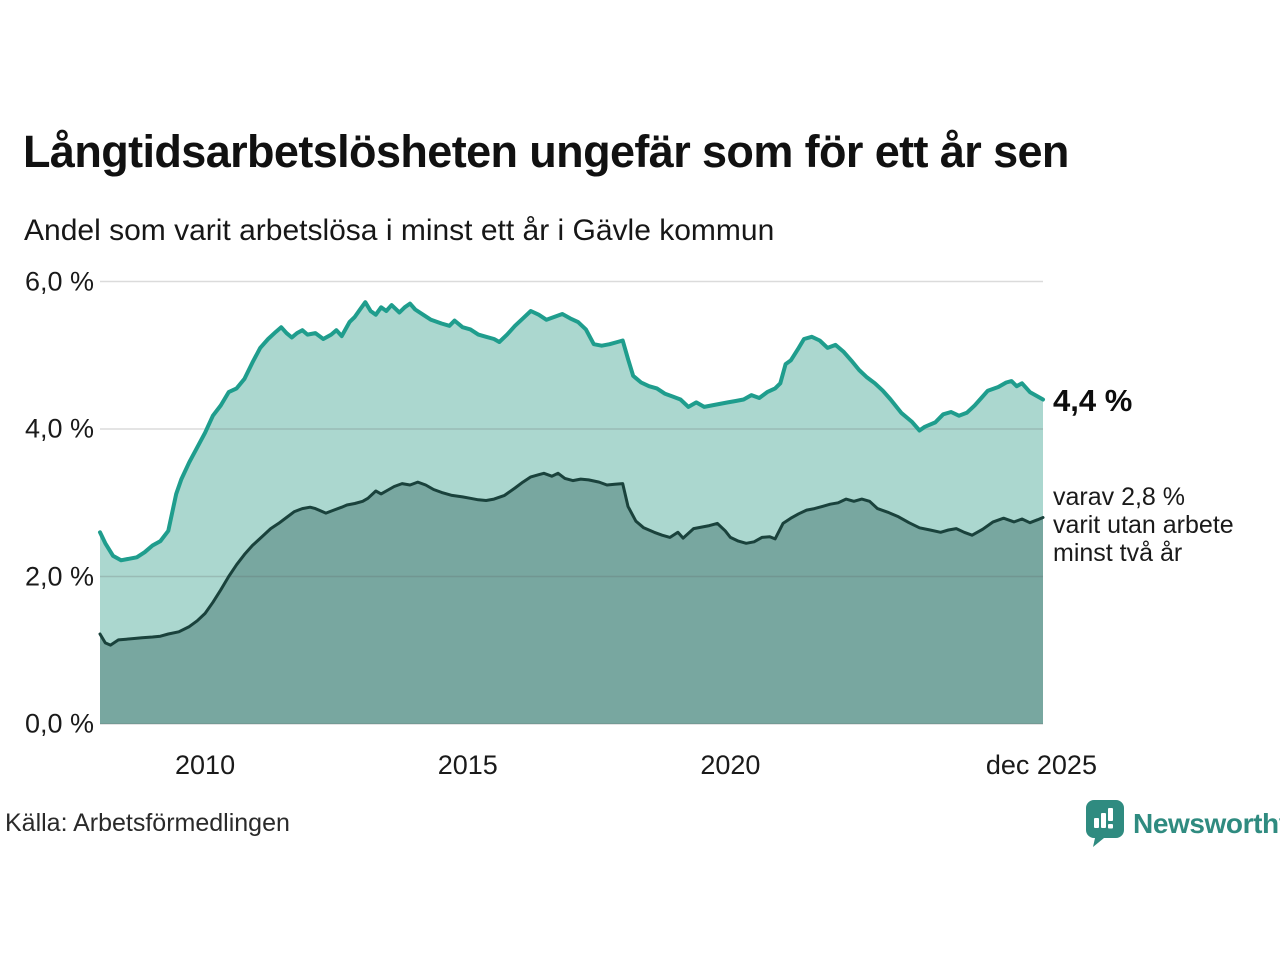 Image resolution: width=1280 pixels, height=960 pixels. What do you see at coordinates (147, 823) in the screenshot?
I see `source-attribution: Källa: Arbetsförmedlingen` at bounding box center [147, 823].